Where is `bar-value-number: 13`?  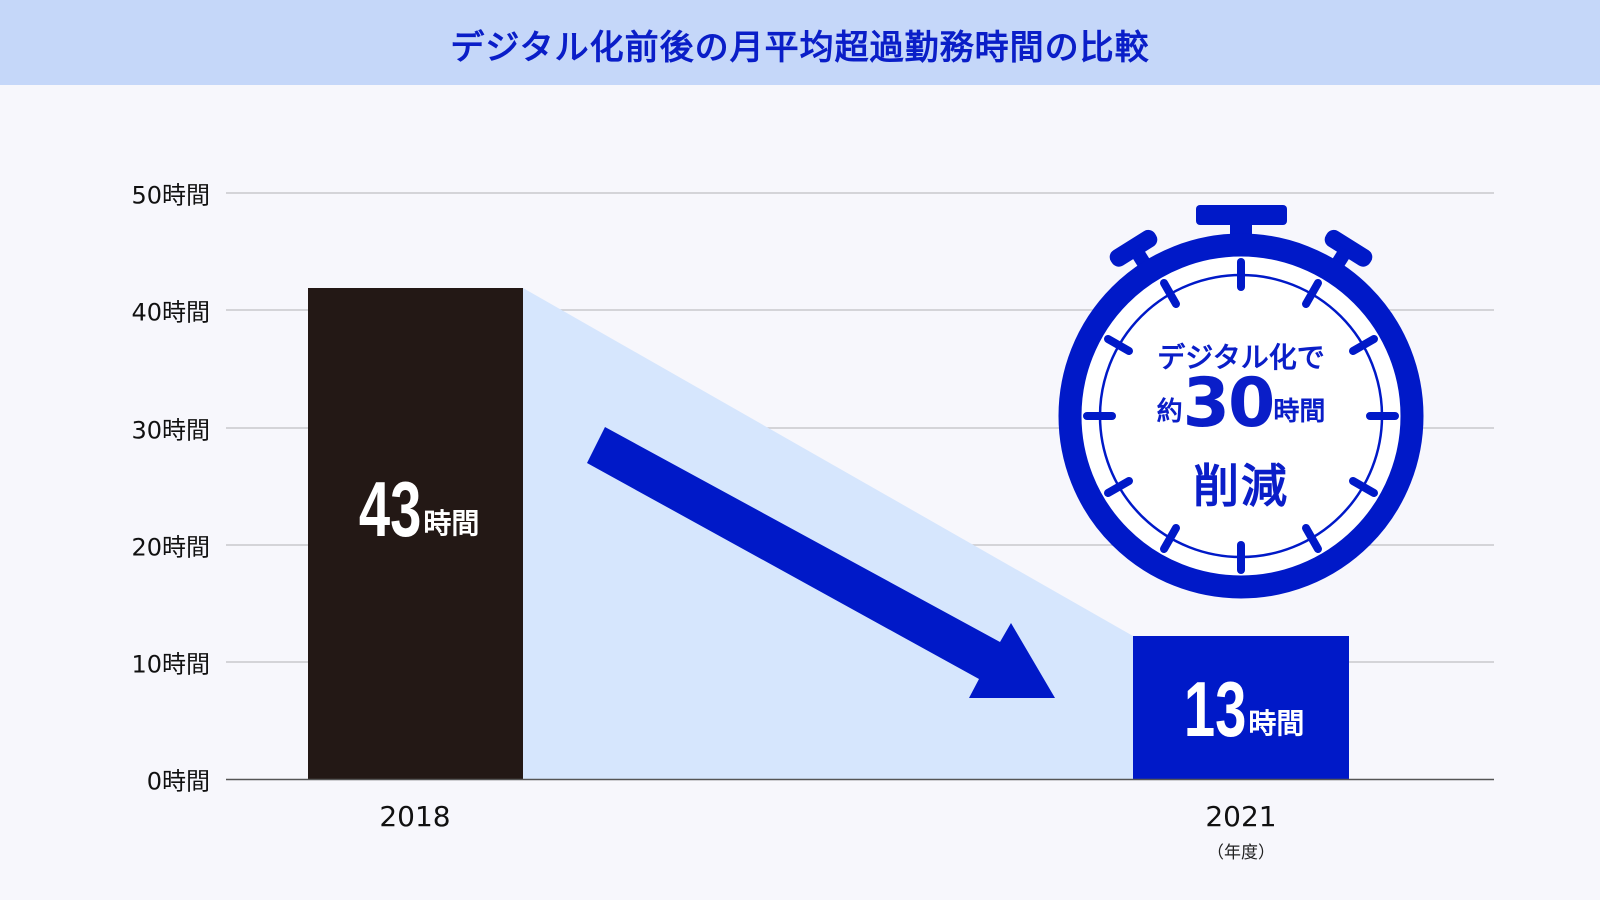 bar-value-number: 13 is located at coordinates (1215, 709).